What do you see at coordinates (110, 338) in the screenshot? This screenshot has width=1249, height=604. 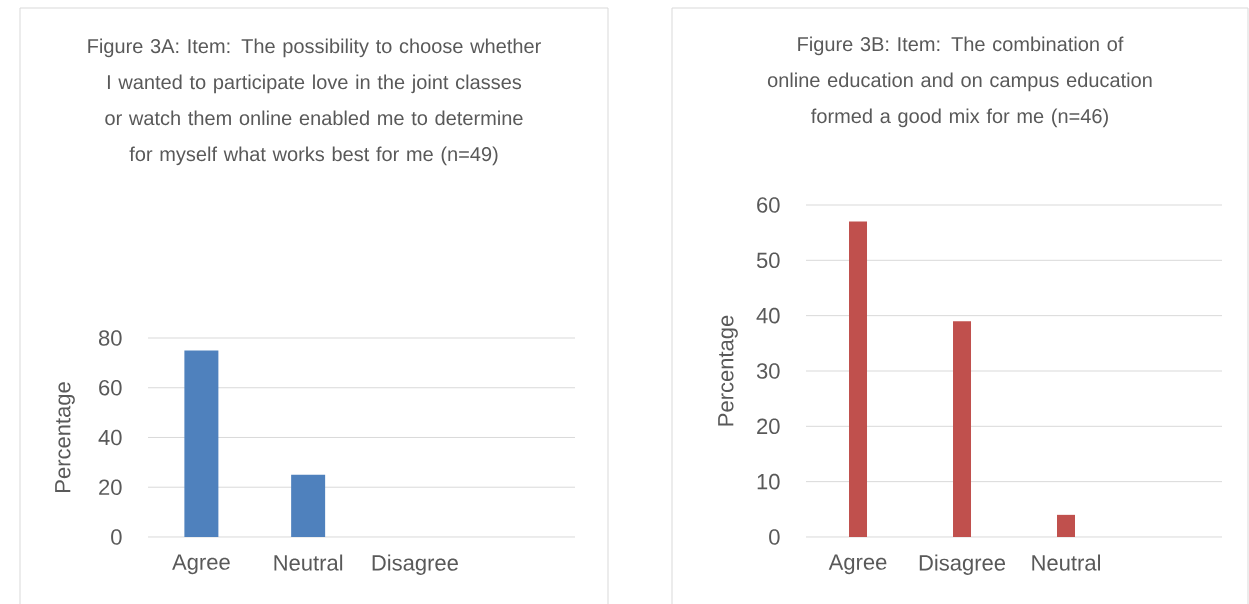 I see `y-tick-label: 80` at bounding box center [110, 338].